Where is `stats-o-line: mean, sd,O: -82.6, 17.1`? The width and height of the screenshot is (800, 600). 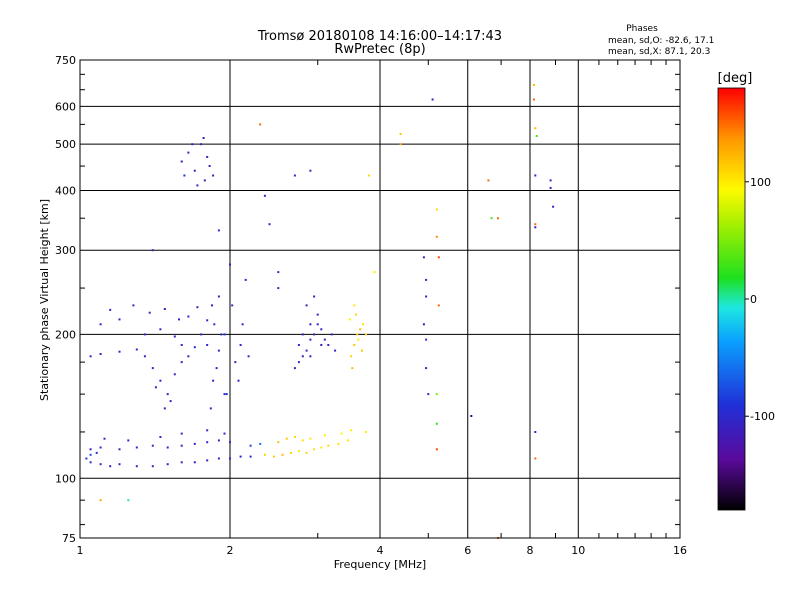
stats-o-line: mean, sd,O: -82.6, 17.1 is located at coordinates (661, 41).